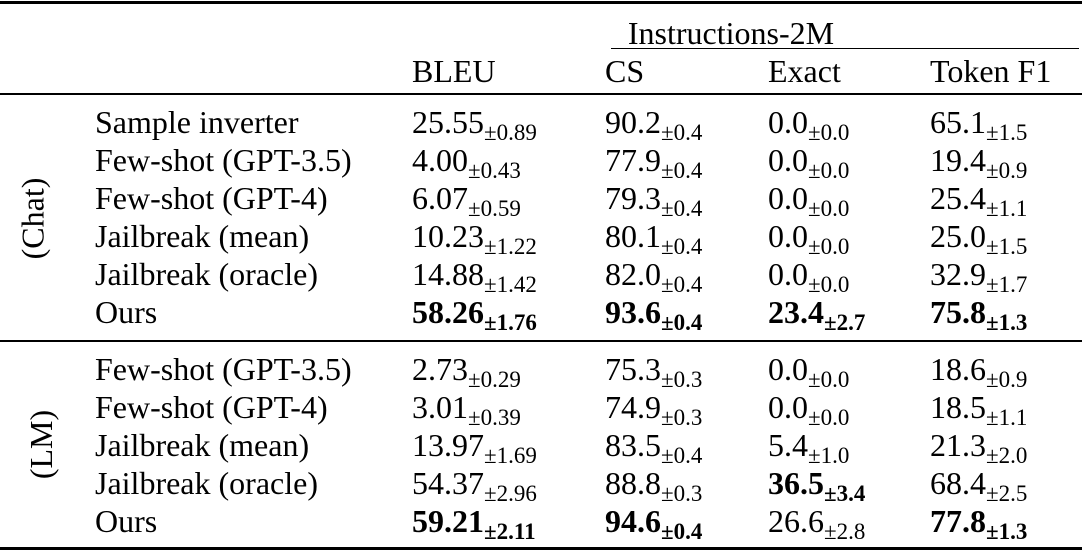  I want to click on table-cell: 14.88±1.42, so click(474, 276).